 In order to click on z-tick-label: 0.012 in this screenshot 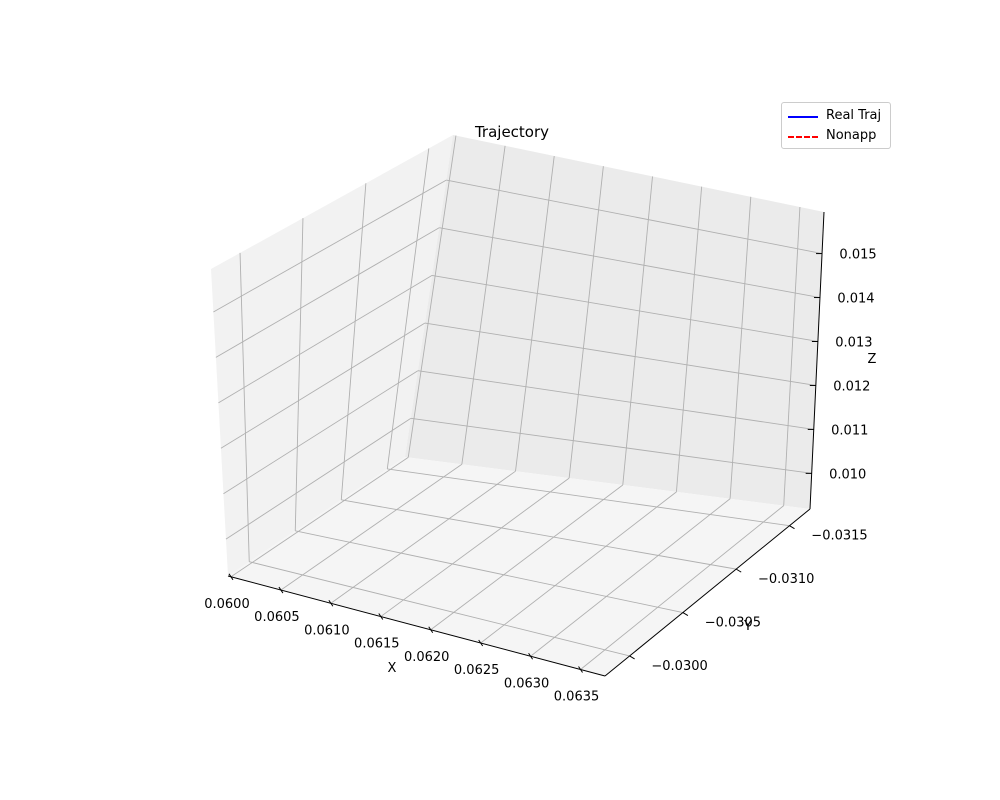, I will do `click(851, 386)`.